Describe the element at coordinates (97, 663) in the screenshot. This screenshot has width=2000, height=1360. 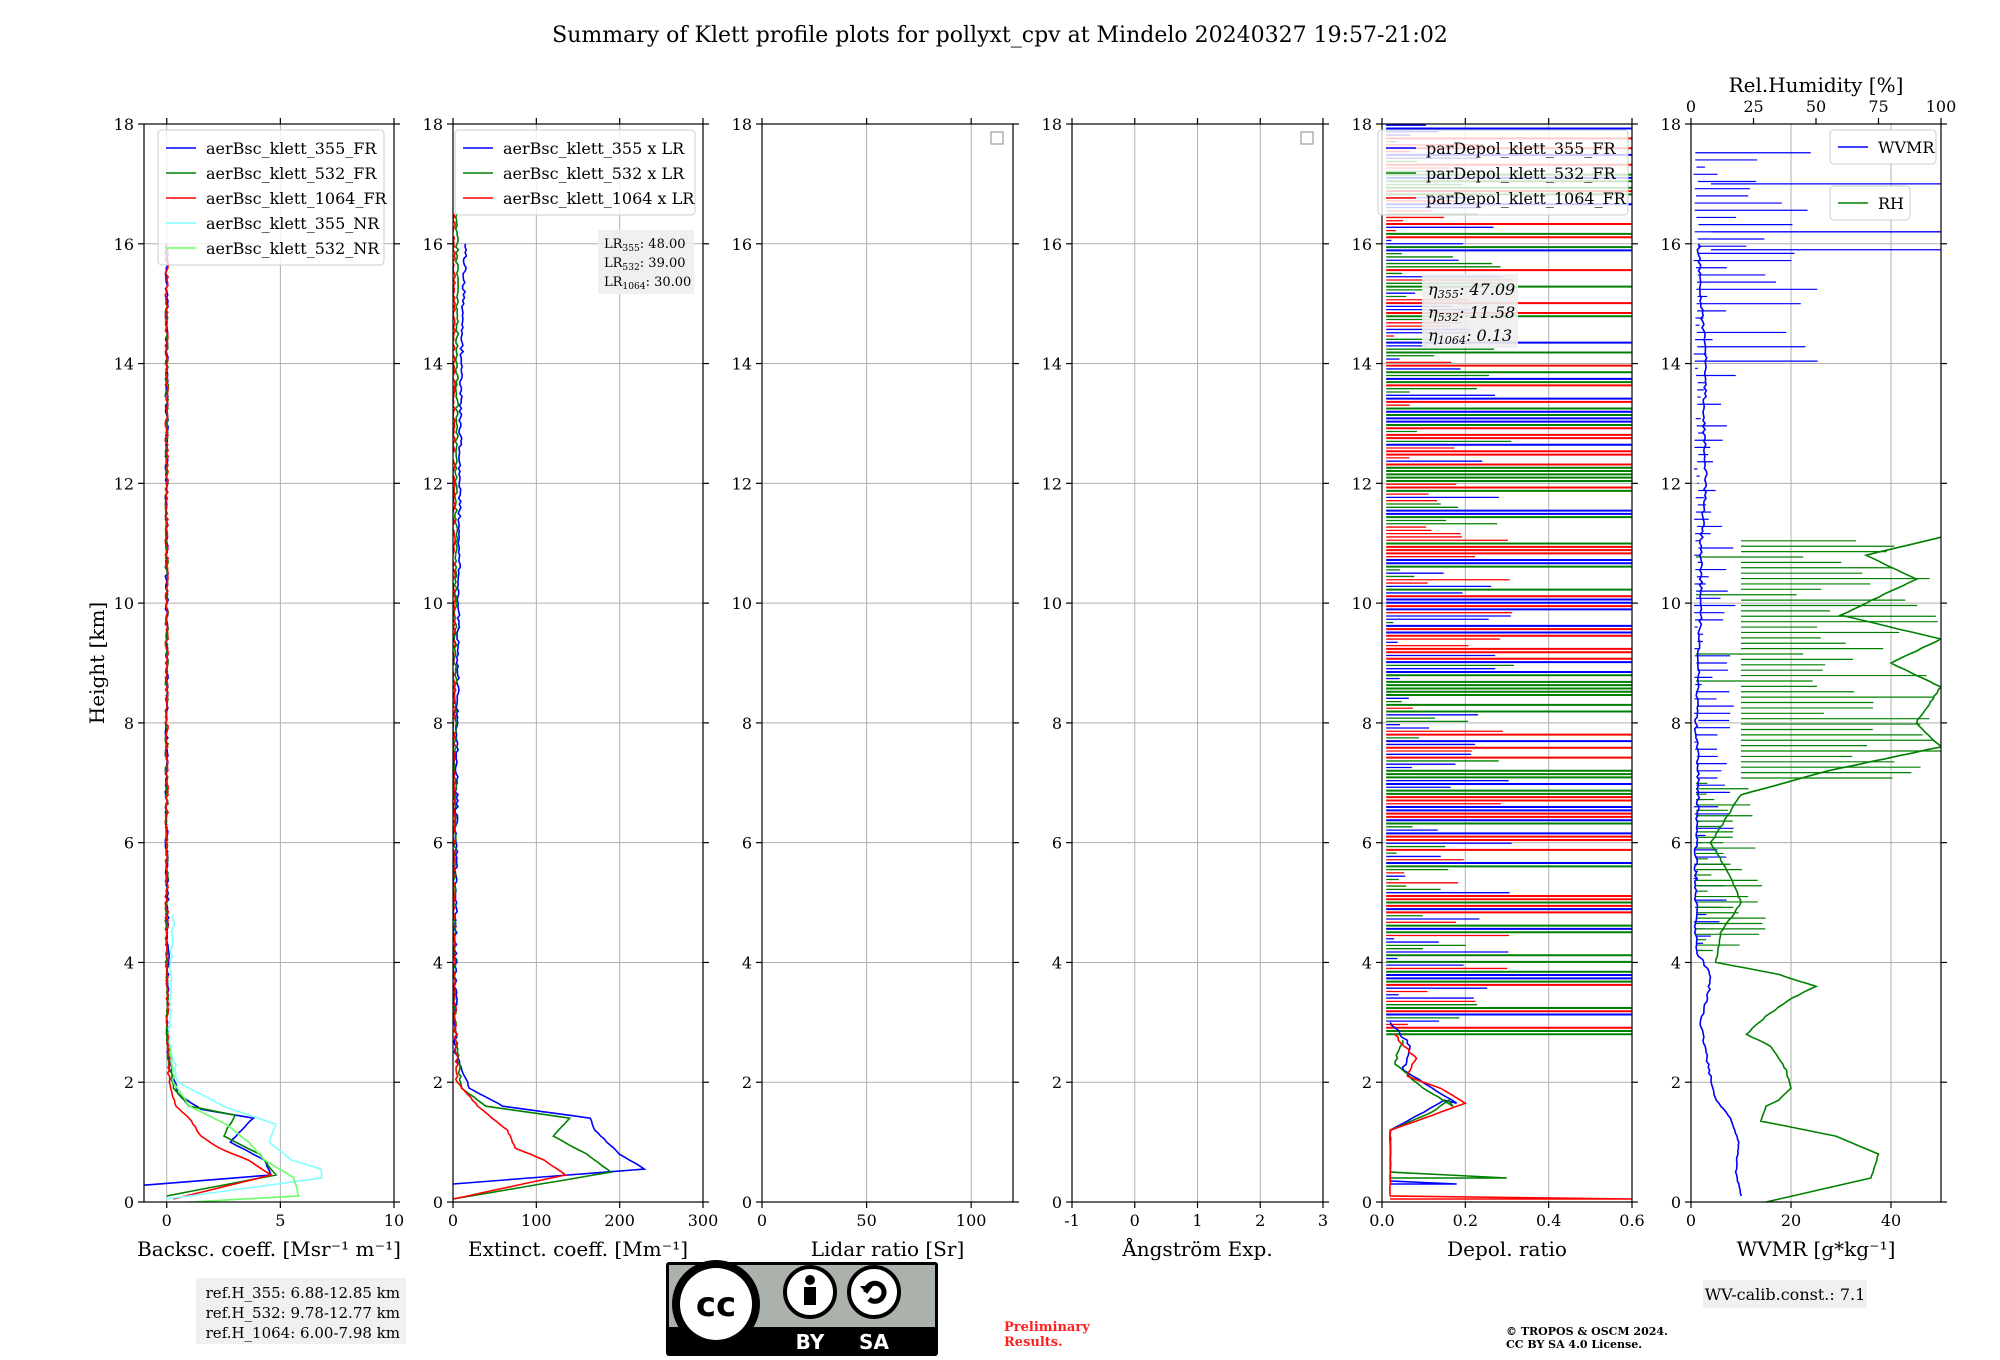
I see `y-axis-label: Height [km]` at that location.